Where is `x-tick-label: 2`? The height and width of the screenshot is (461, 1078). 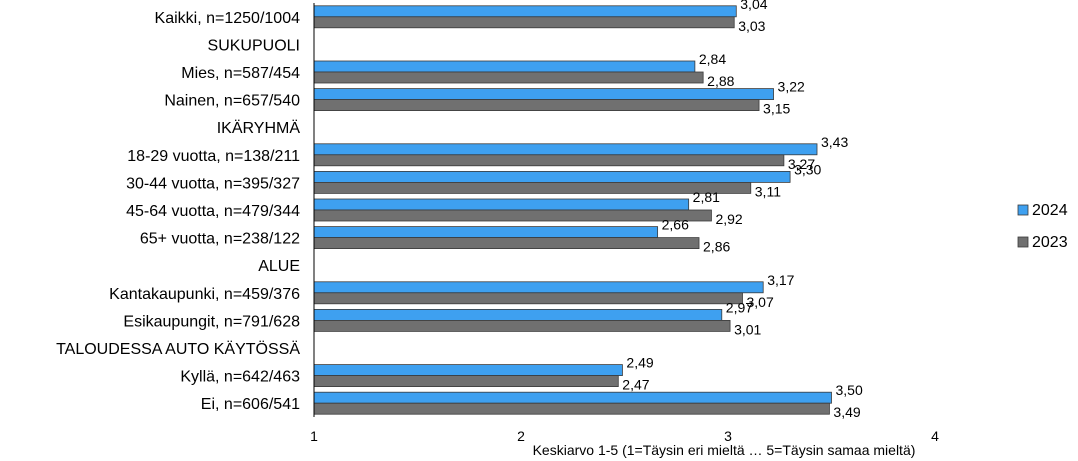
x-tick-label: 2 is located at coordinates (521, 436).